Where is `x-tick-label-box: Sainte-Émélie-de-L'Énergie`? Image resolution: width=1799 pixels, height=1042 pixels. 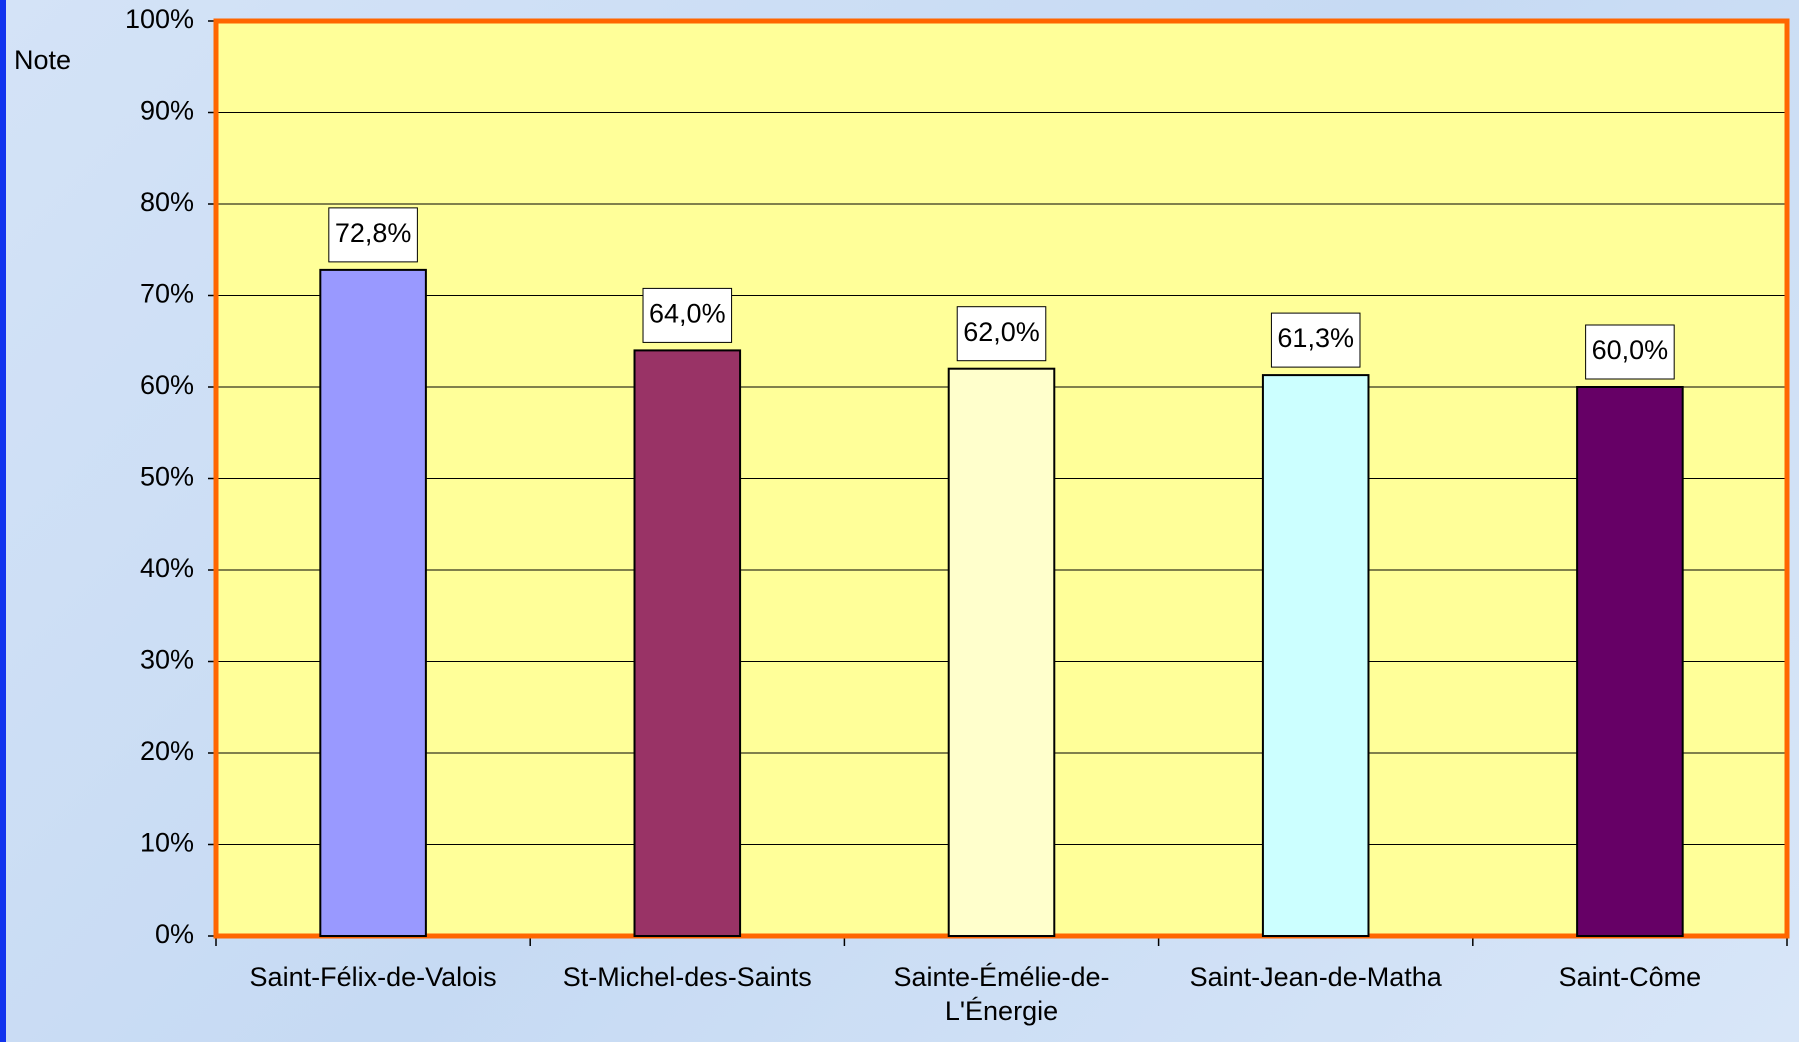
x-tick-label-box: Sainte-Émélie-de-L'Énergie is located at coordinates (1001, 994).